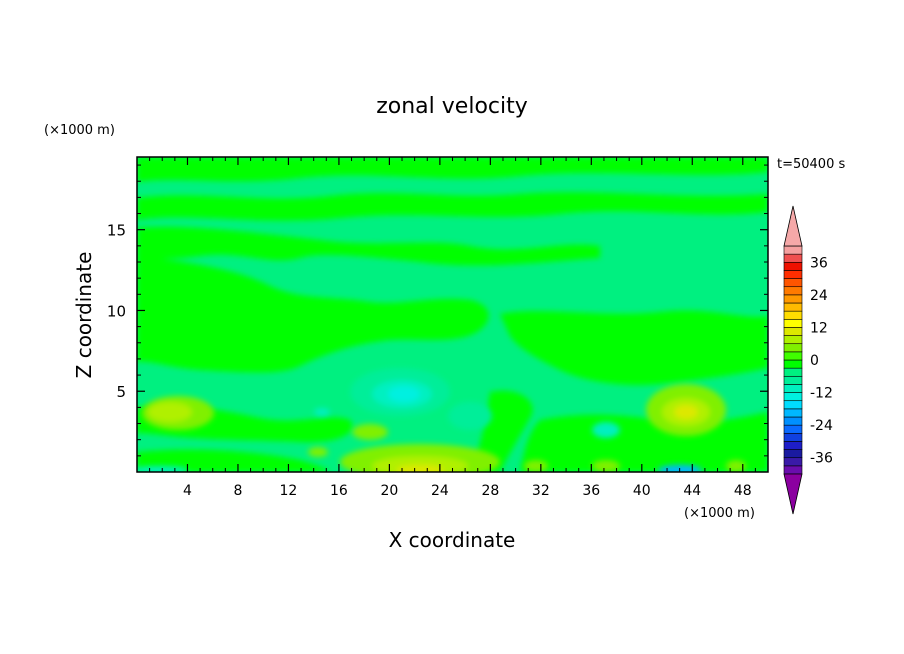  Describe the element at coordinates (116, 311) in the screenshot. I see `y-tick-label: 10` at that location.